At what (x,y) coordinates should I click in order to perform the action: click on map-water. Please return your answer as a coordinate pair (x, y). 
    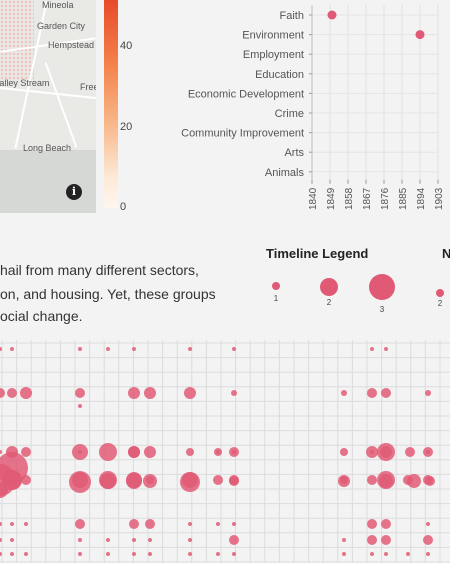
    Looking at the image, I should click on (48, 181).